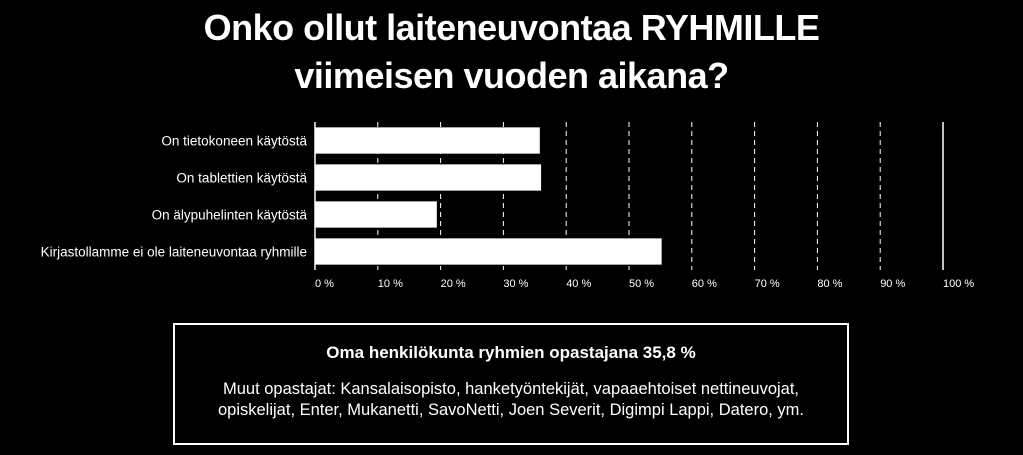 The image size is (1023, 455). What do you see at coordinates (390, 284) in the screenshot?
I see `x-tick-label: 10 %` at bounding box center [390, 284].